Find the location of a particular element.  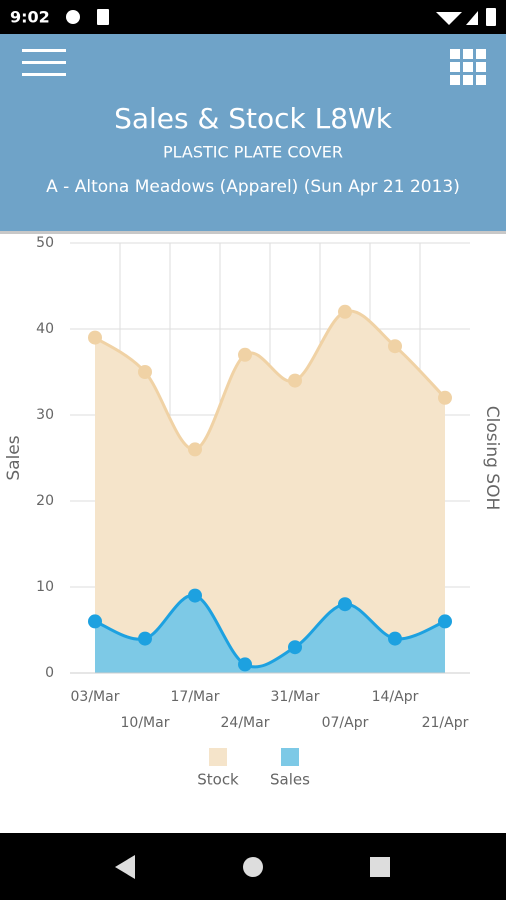

x-tick-label: 24/Mar is located at coordinates (245, 723).